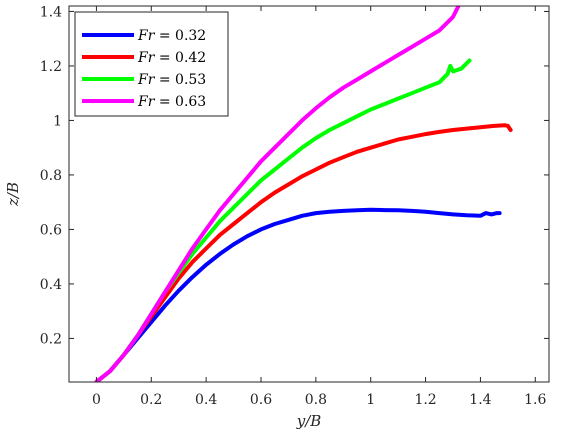 This screenshot has height=433, width=568. I want to click on legend-box, so click(151, 64).